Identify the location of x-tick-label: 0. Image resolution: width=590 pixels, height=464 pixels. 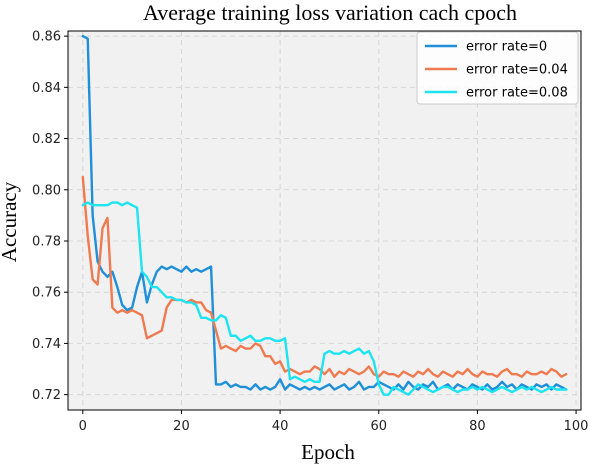
(83, 426).